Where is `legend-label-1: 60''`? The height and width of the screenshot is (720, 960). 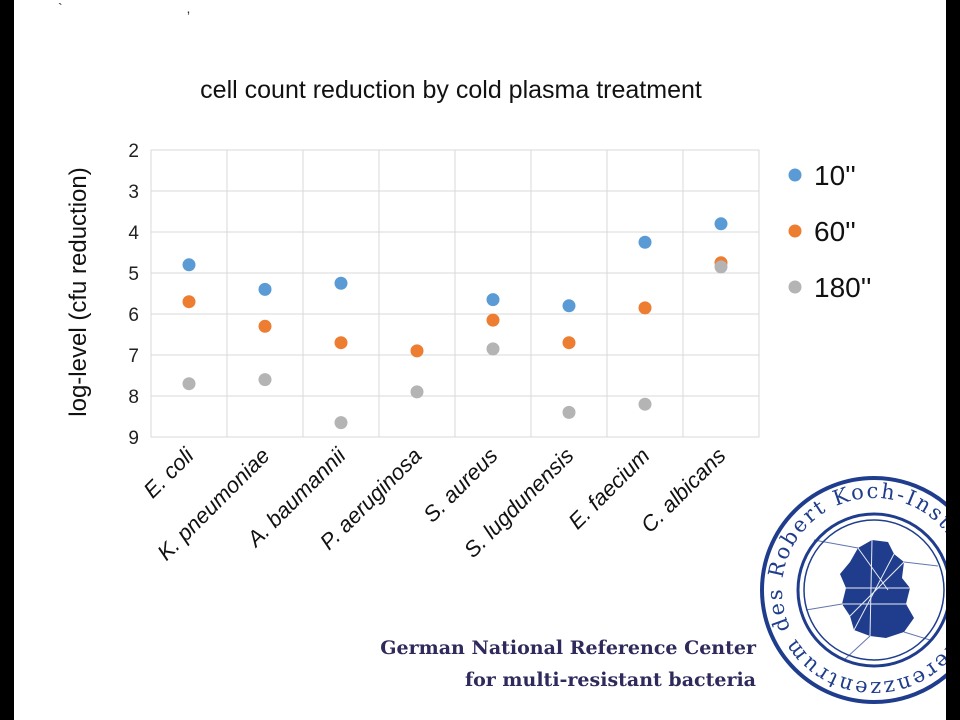 legend-label-1: 60'' is located at coordinates (835, 231).